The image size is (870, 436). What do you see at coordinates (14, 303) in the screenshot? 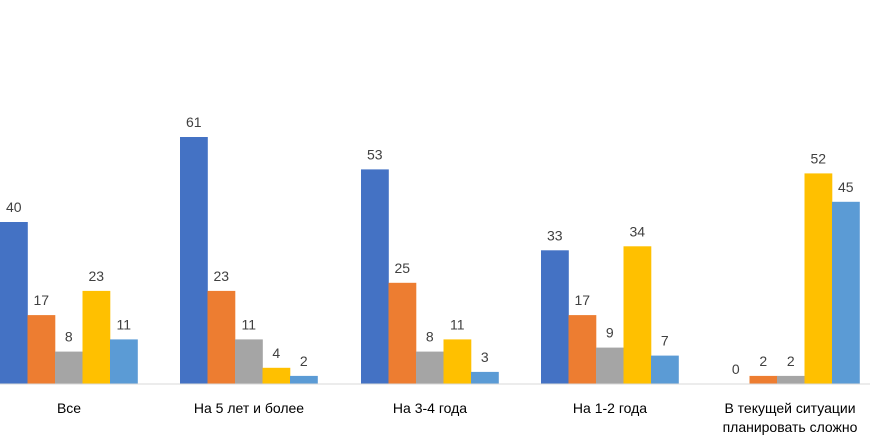
I see `bar-s1-c1` at bounding box center [14, 303].